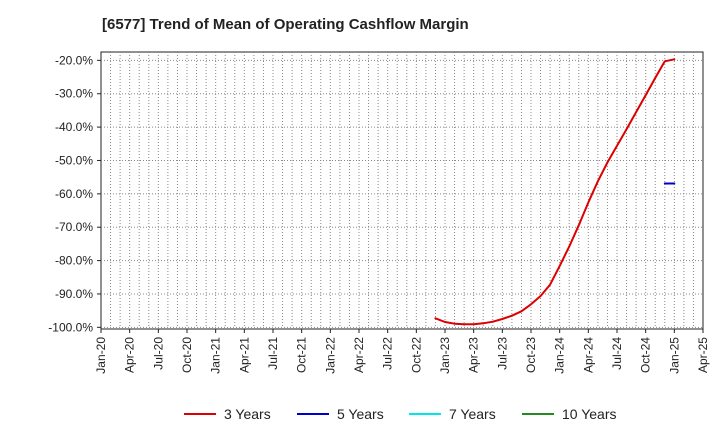 The height and width of the screenshot is (440, 720). Describe the element at coordinates (646, 355) in the screenshot. I see `x-tick-label: Oct-24` at that location.